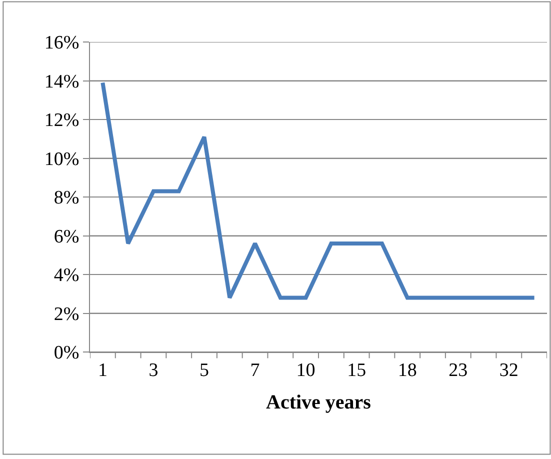  I want to click on y-tick-label: 4%, so click(67, 275).